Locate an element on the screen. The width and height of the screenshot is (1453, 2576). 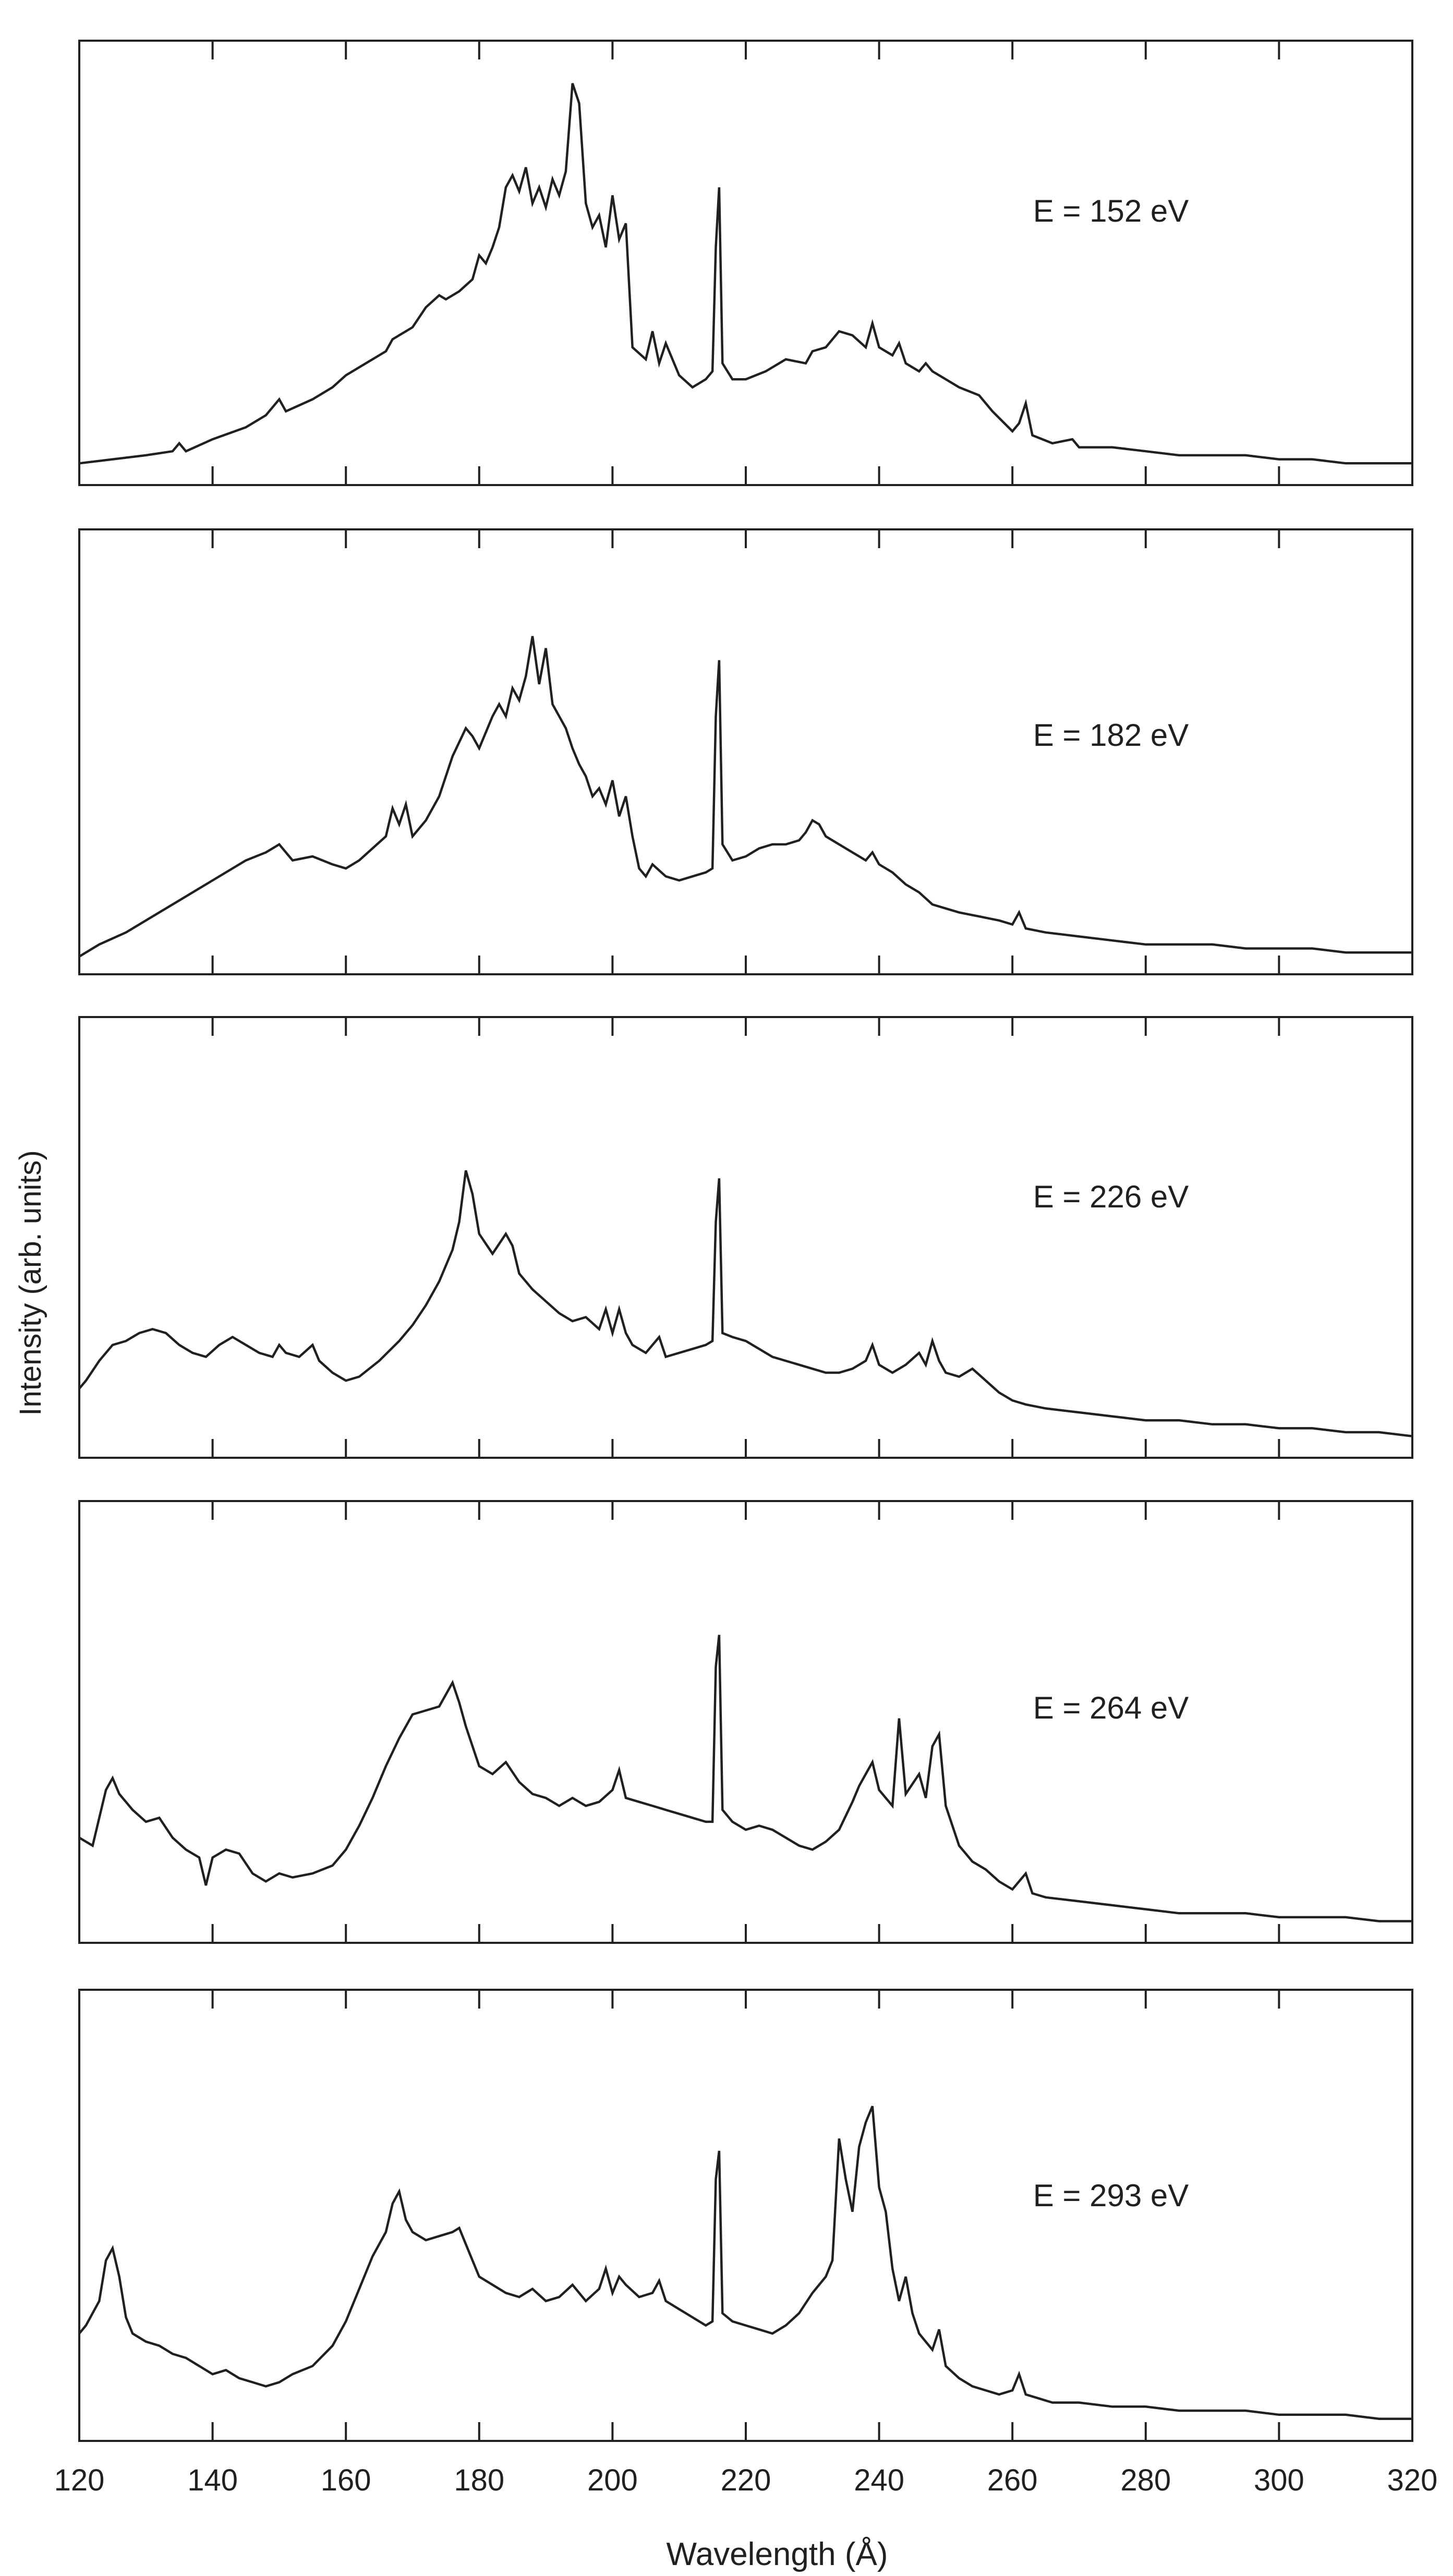
x-tick-label: 120 is located at coordinates (79, 2480).